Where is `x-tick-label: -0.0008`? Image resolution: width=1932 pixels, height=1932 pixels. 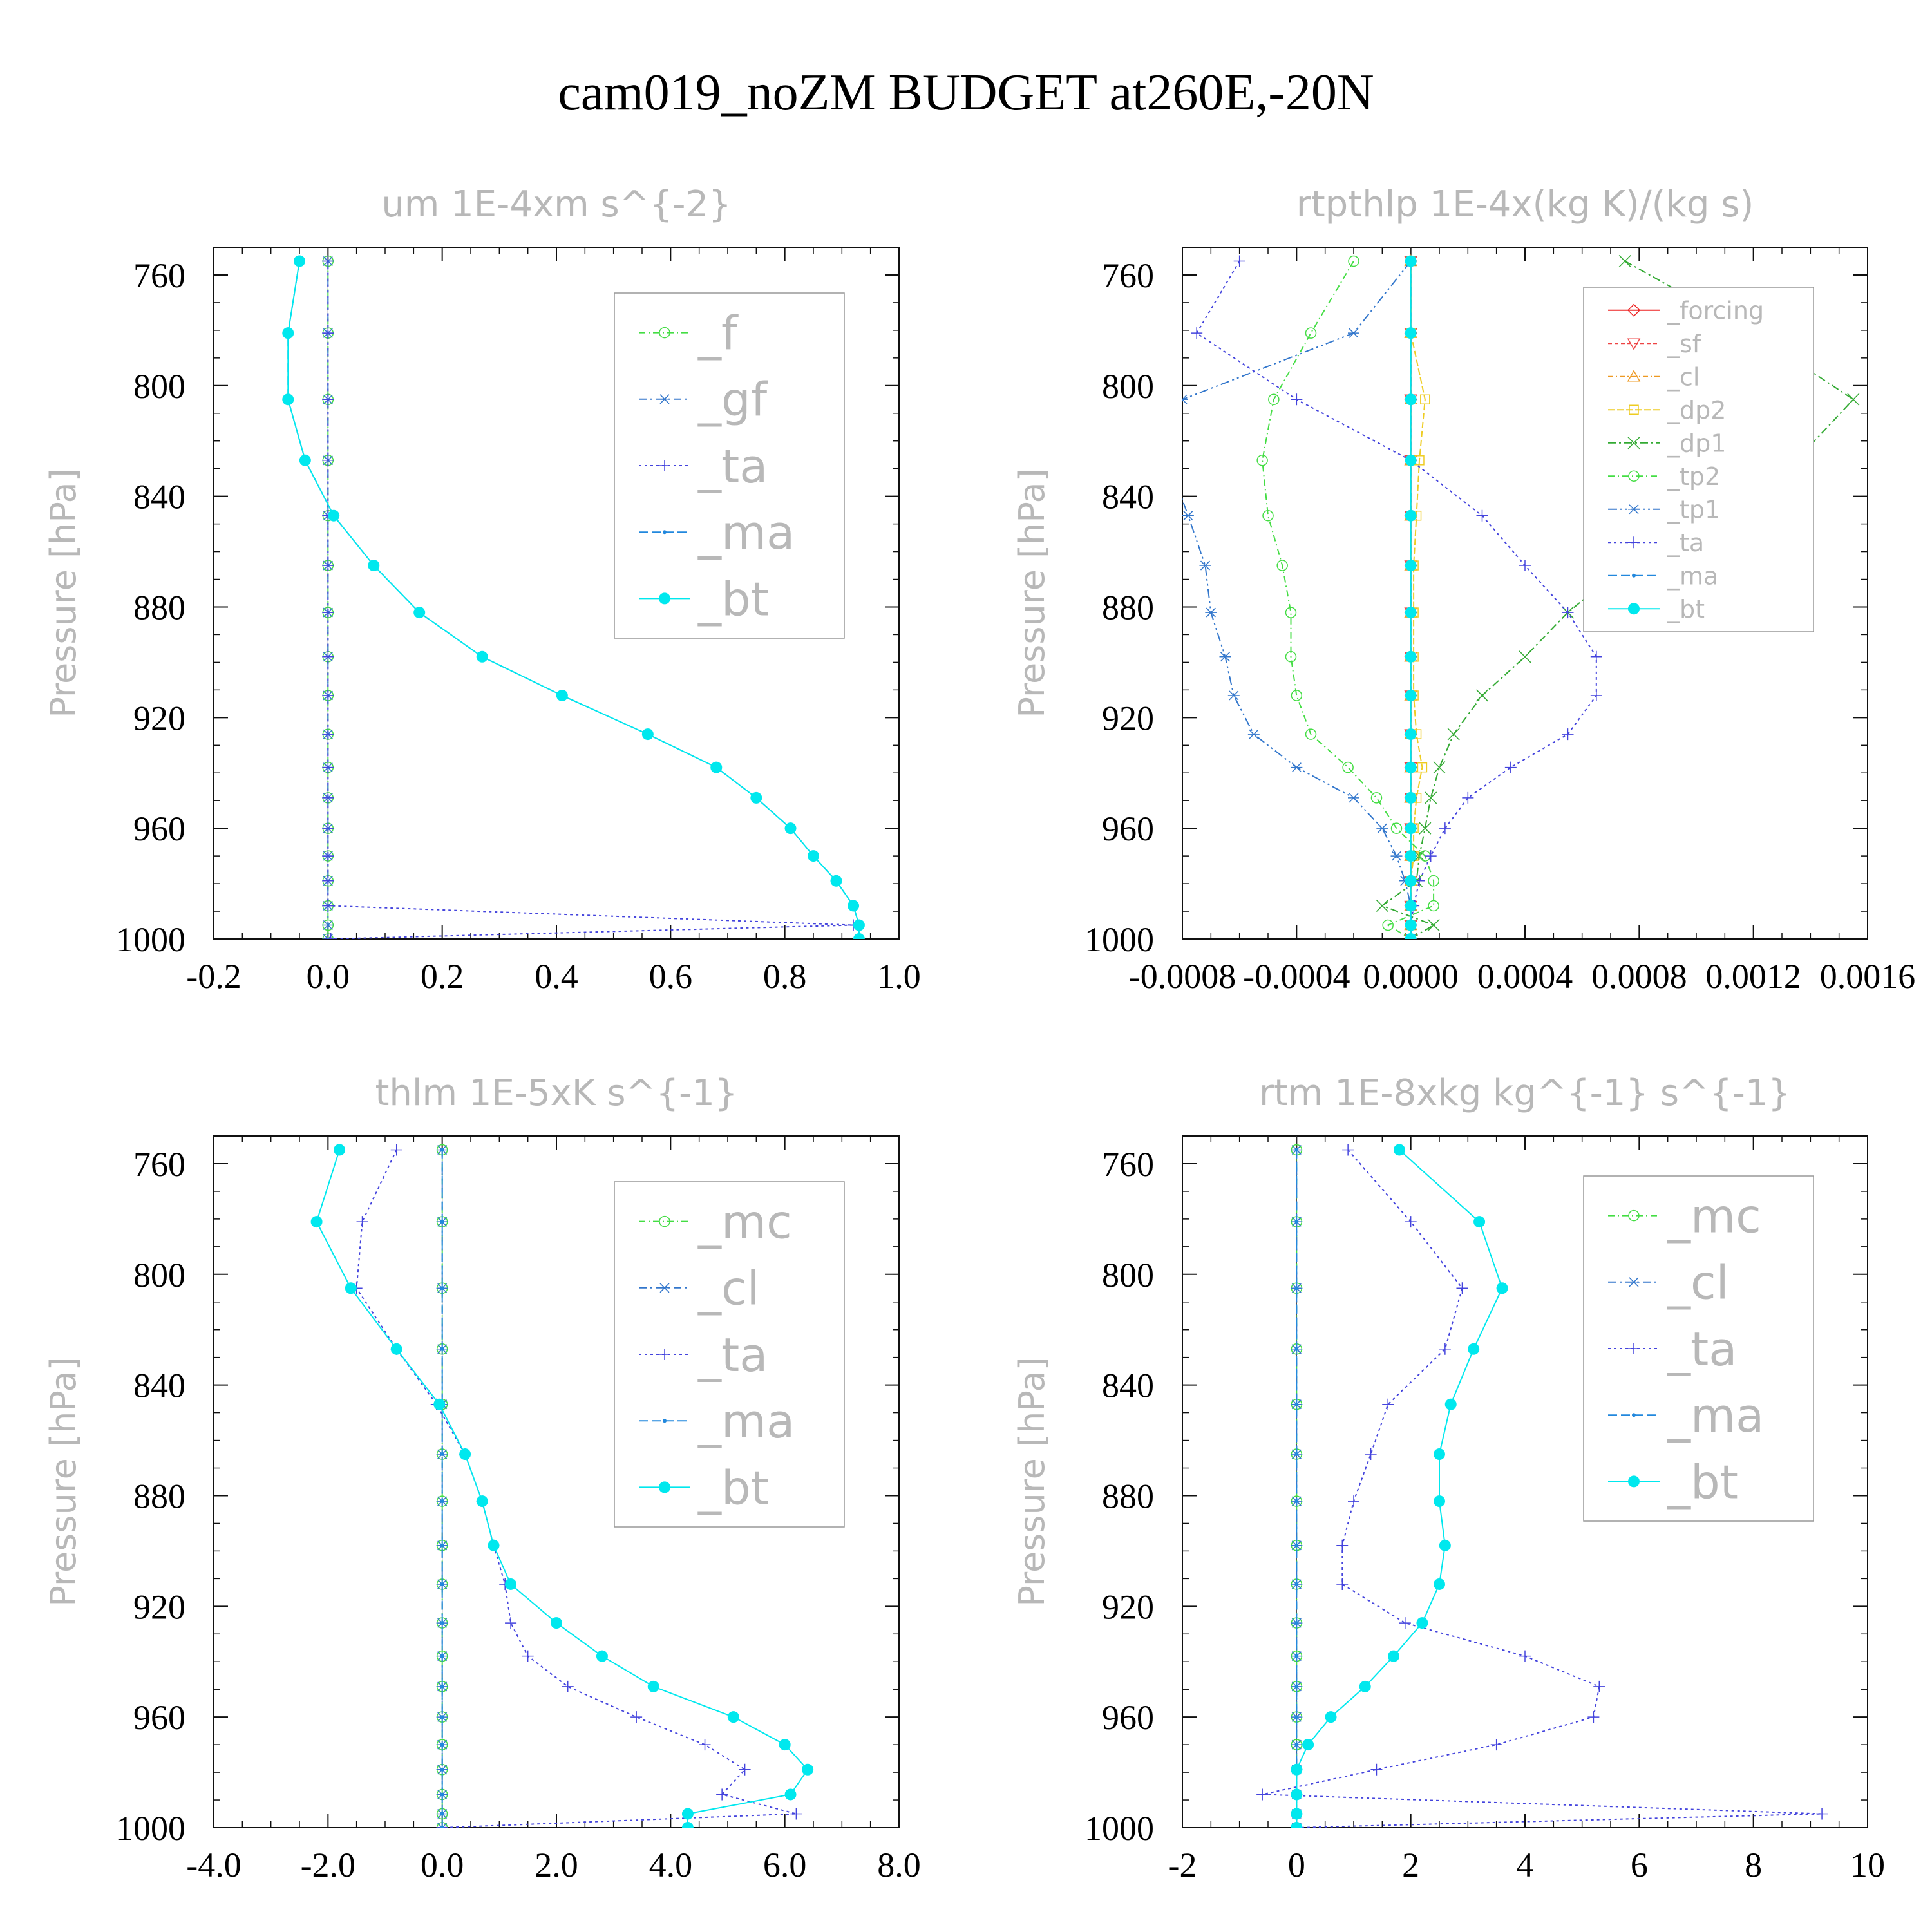 x-tick-label: -0.0008 is located at coordinates (1182, 976).